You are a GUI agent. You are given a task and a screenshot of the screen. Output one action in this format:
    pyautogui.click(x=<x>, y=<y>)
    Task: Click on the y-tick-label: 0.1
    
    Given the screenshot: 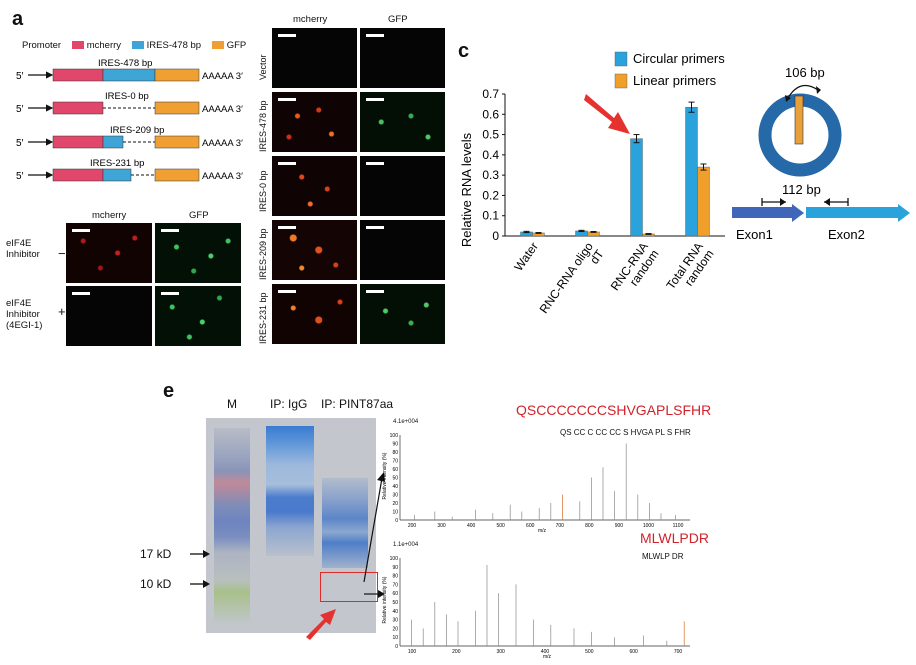 What is the action you would take?
    pyautogui.click(x=490, y=216)
    